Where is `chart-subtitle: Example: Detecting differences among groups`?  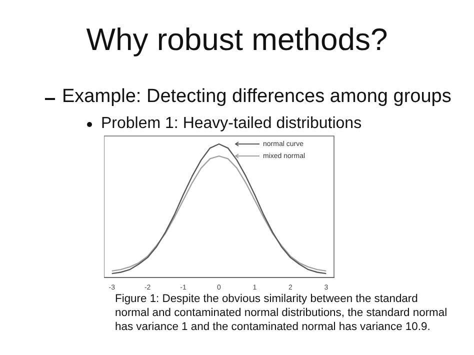 chart-subtitle: Example: Detecting differences among groups is located at coordinates (257, 97).